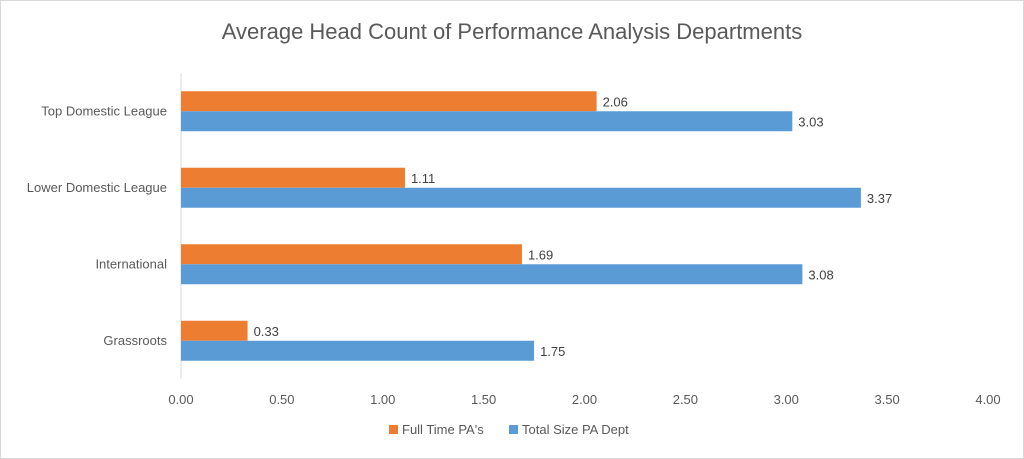  I want to click on category-label: Lower Domestic League, so click(97, 187).